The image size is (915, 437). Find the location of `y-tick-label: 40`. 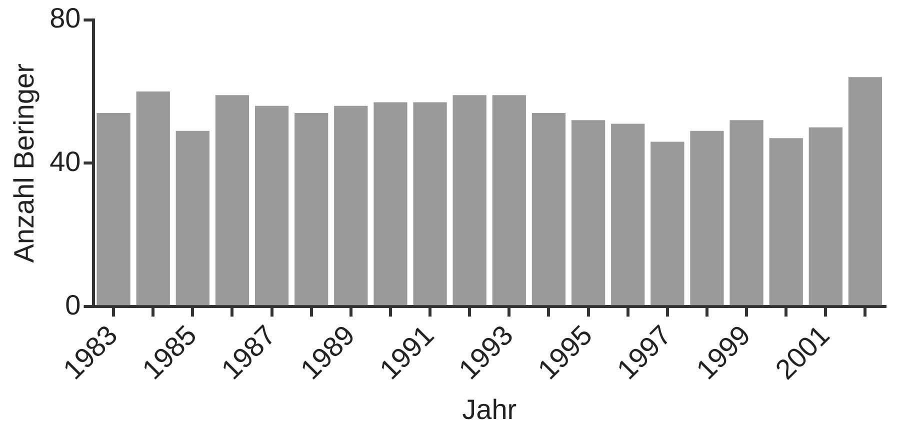

y-tick-label: 40 is located at coordinates (65, 161).